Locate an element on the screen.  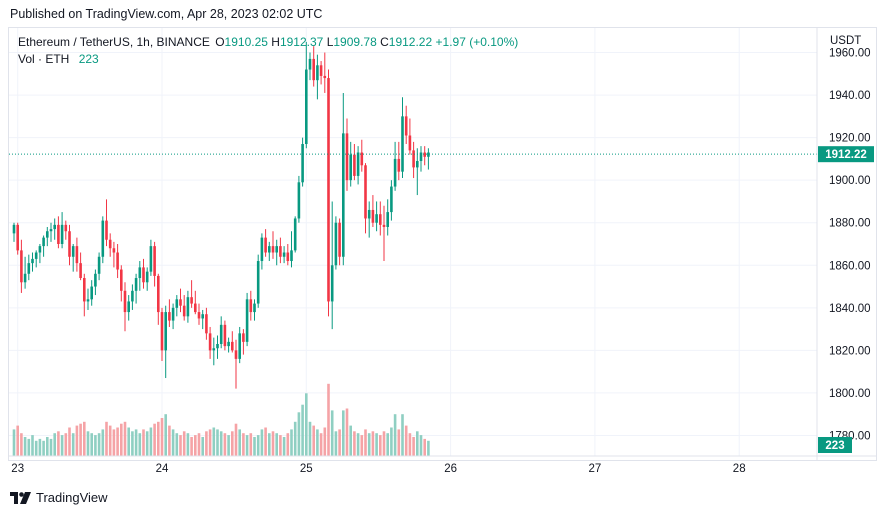
price-tick-label: 1800.00 is located at coordinates (850, 394).